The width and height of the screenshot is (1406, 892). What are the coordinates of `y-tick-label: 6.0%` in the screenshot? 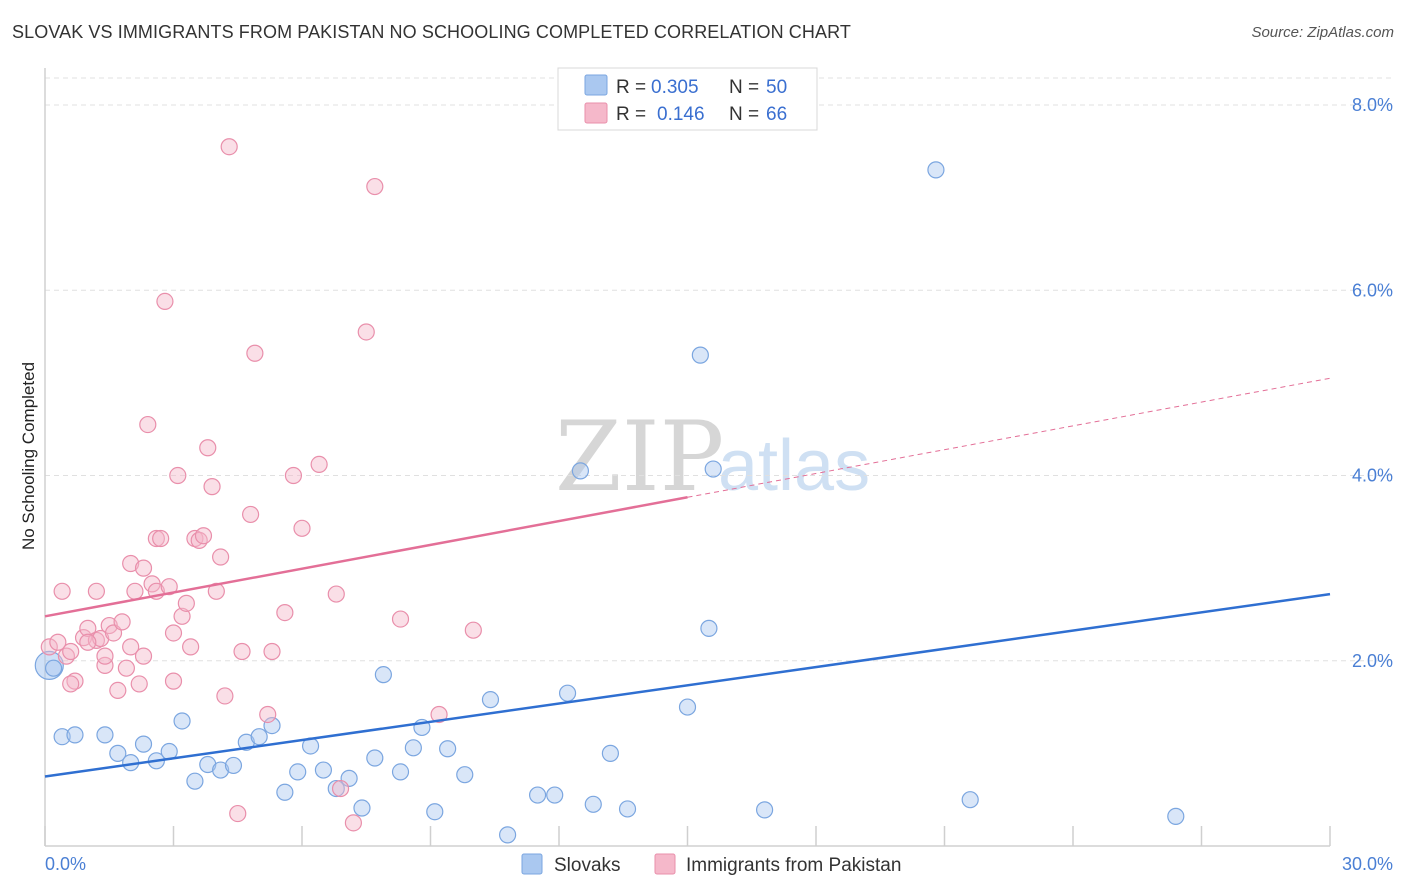 It's located at (1372, 290).